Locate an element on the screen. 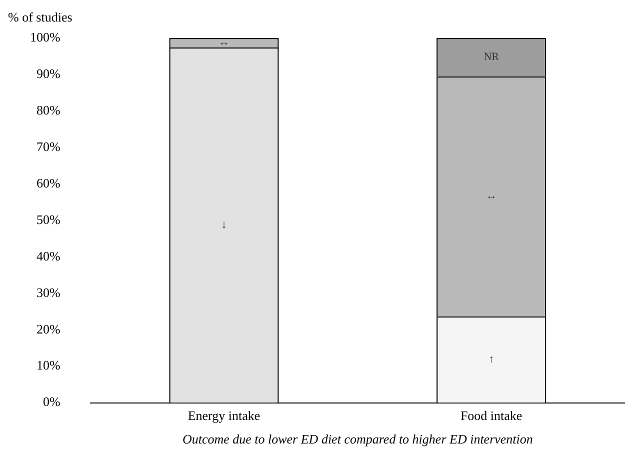  y-tick-label: 90% is located at coordinates (48, 73).